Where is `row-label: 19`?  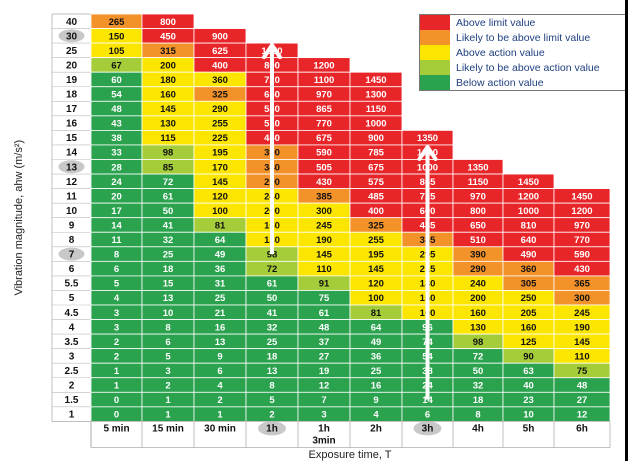 row-label: 19 is located at coordinates (72, 80).